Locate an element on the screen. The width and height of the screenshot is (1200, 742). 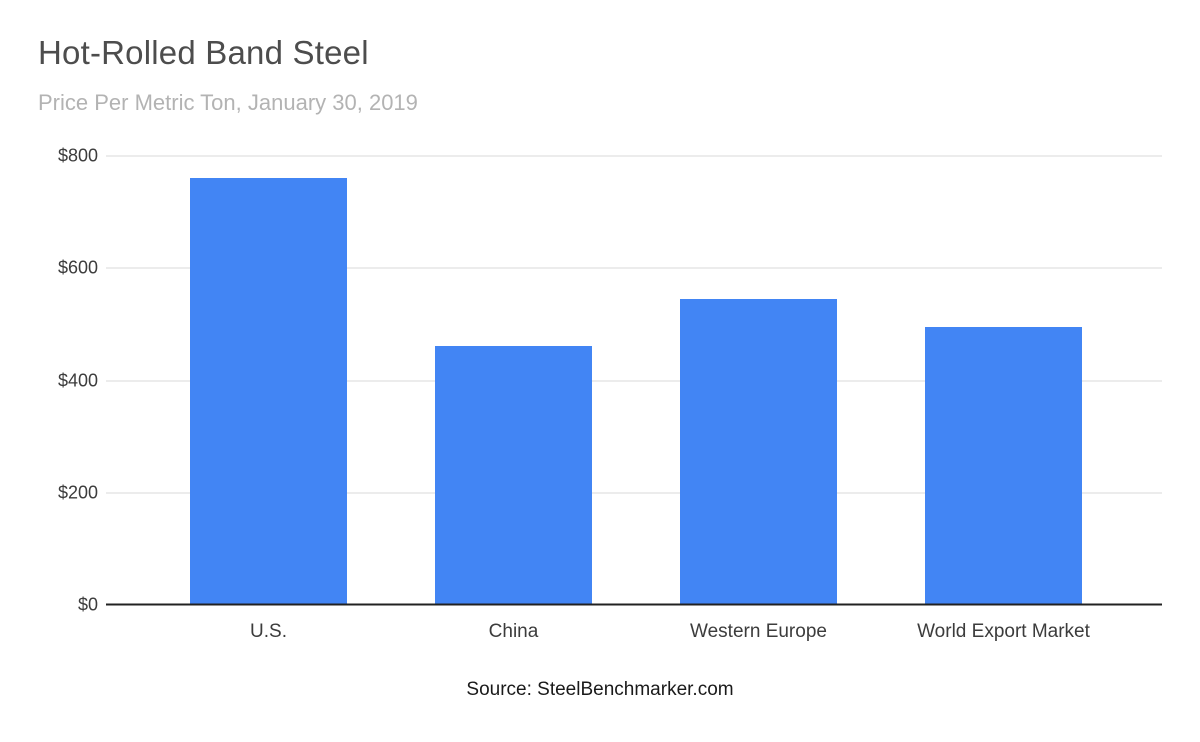
chart-subtitle: Price Per Metric Ton, January 30, 2019 is located at coordinates (228, 102).